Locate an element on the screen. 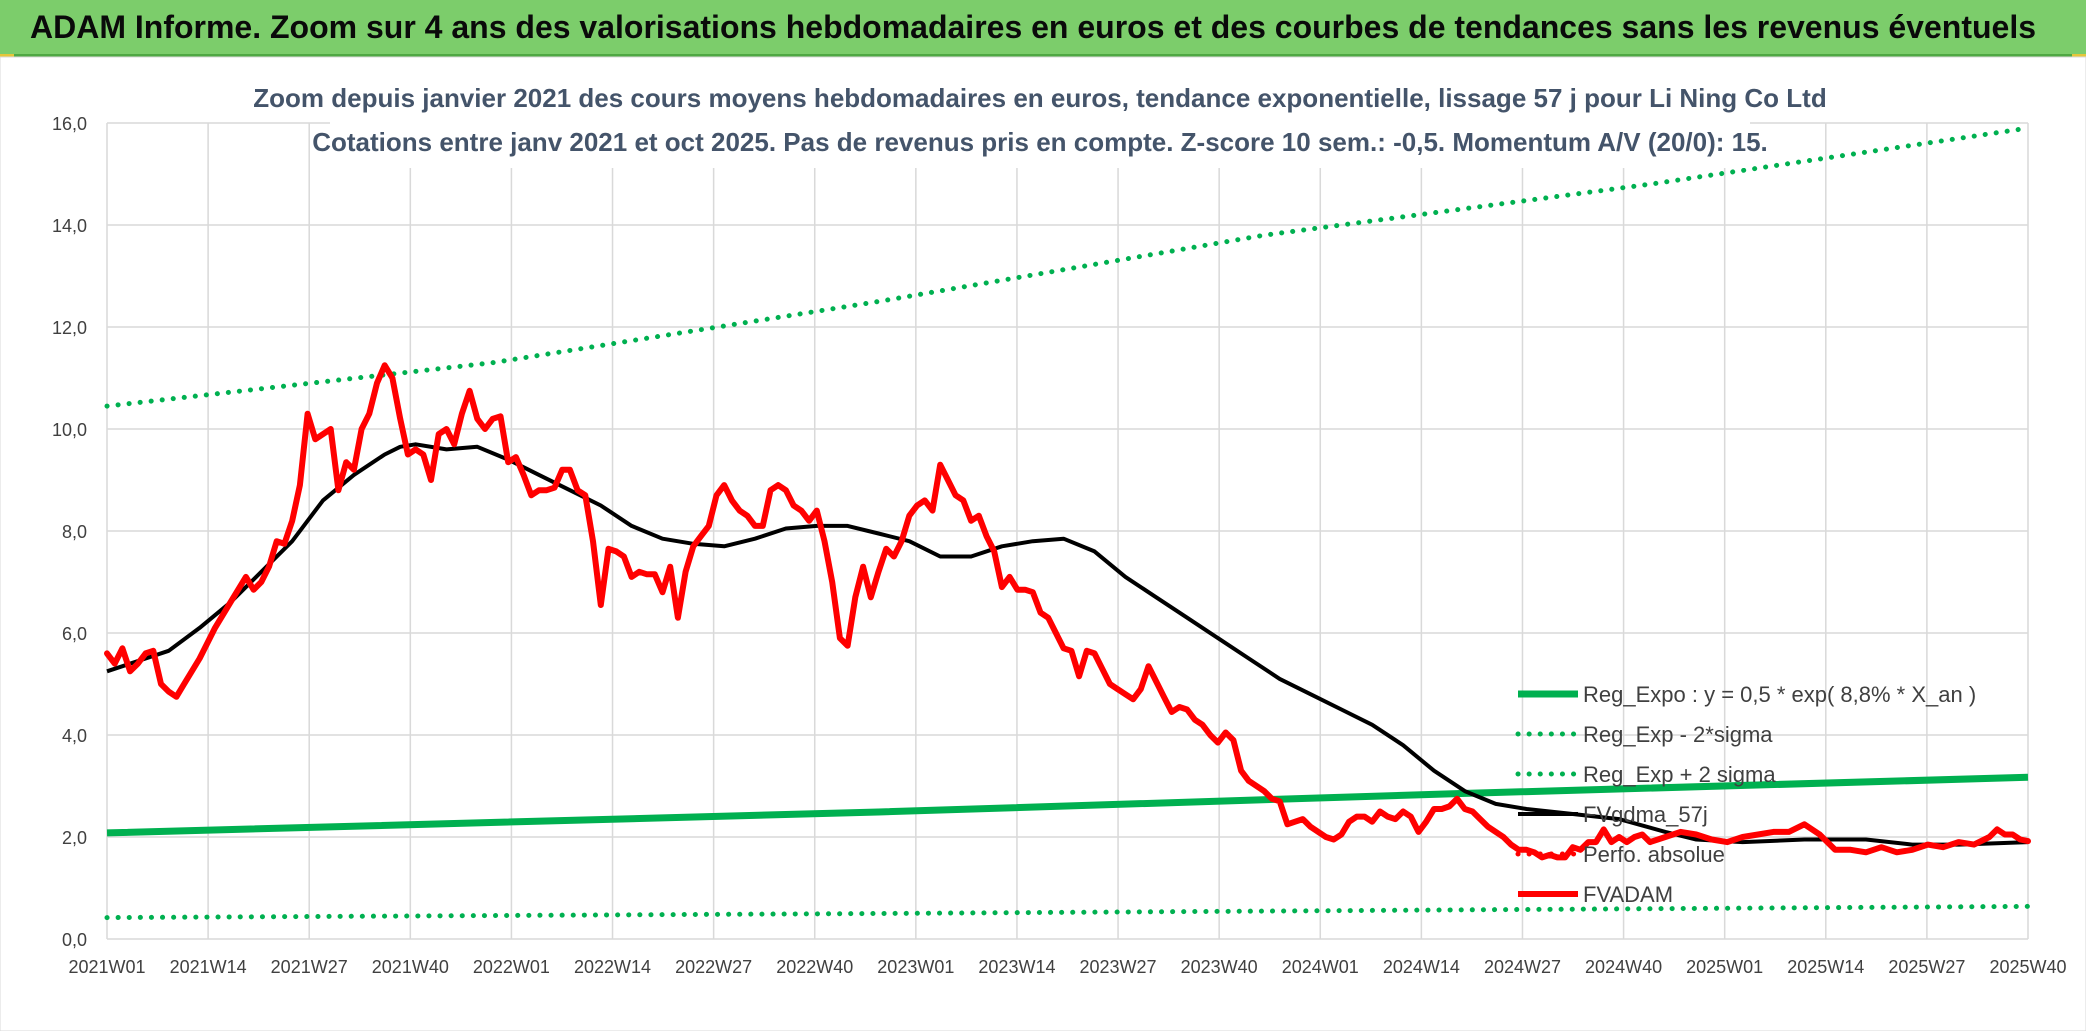 The width and height of the screenshot is (2086, 1031). x-tick-label: 2023W27 is located at coordinates (1118, 967).